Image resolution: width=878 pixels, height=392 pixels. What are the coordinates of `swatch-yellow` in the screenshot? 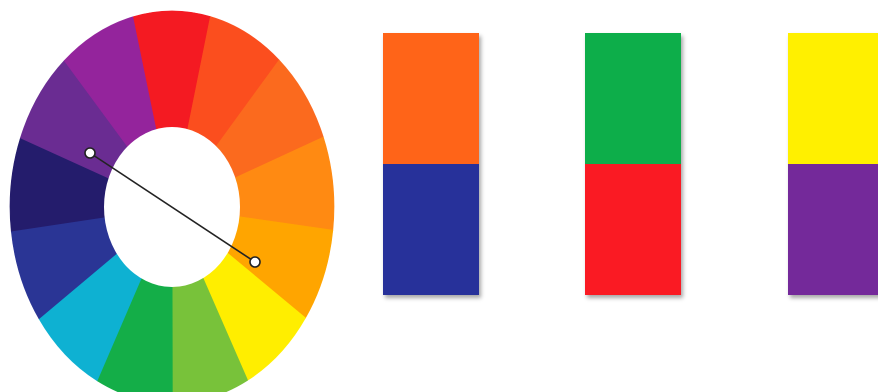 It's located at (833, 98).